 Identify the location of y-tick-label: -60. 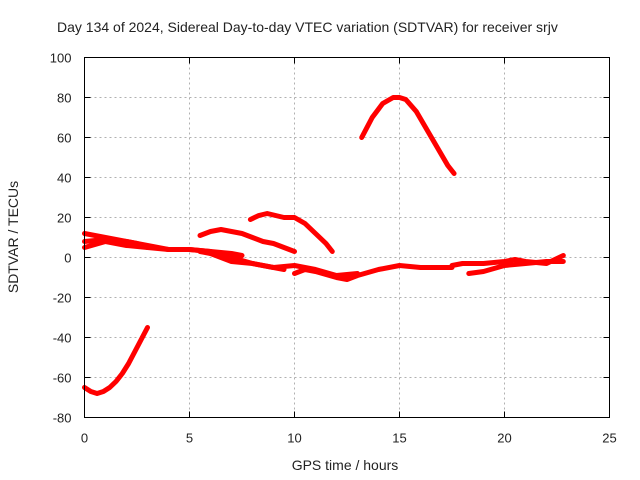
(62, 378).